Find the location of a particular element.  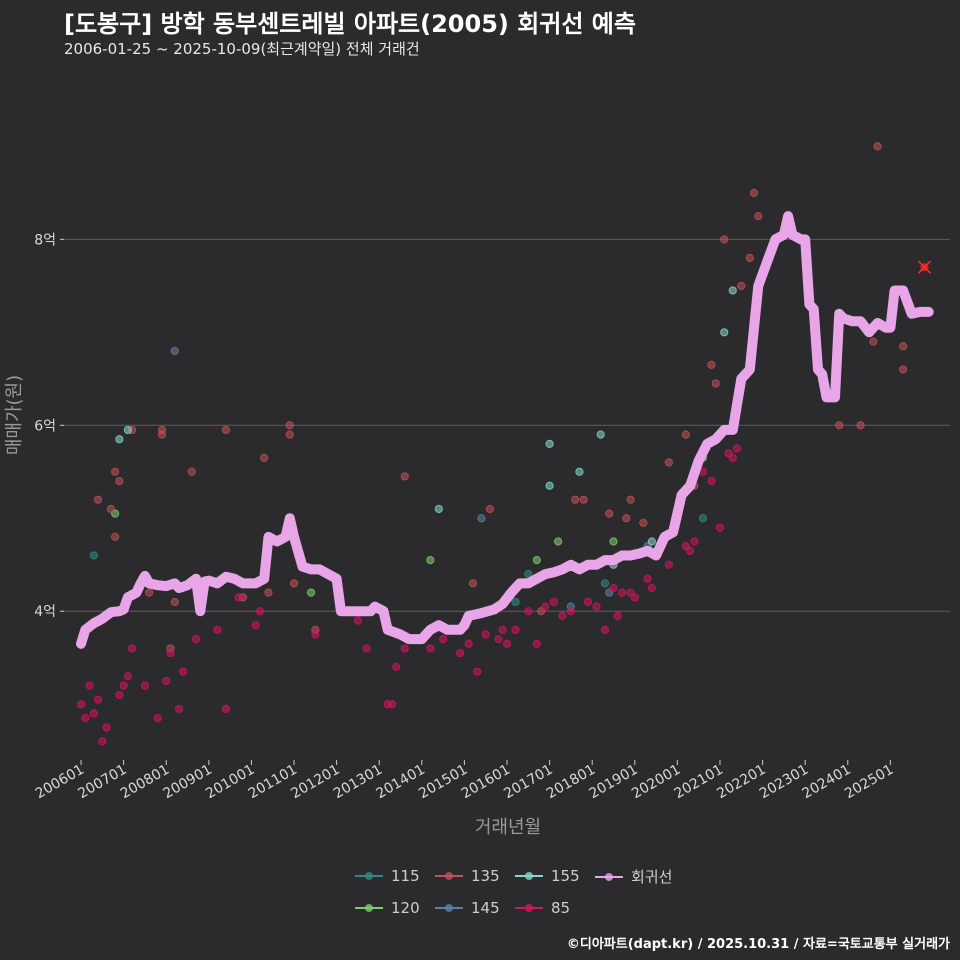

legend-item-135: 135 is located at coordinates (467, 876).